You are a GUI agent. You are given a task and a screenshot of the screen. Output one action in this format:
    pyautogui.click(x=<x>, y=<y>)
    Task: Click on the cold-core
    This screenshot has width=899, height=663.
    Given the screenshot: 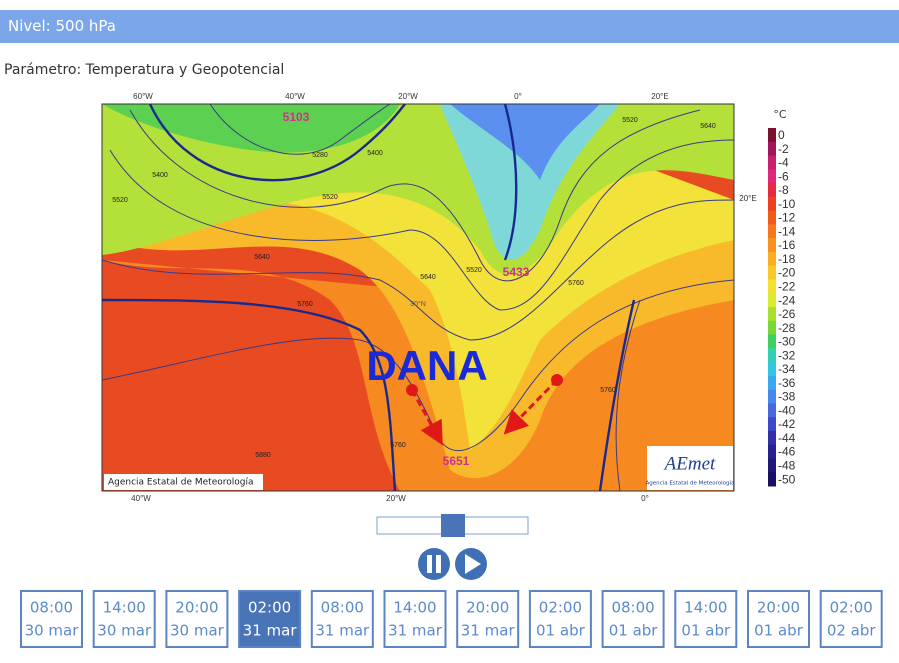 What is the action you would take?
    pyautogui.click(x=525, y=142)
    